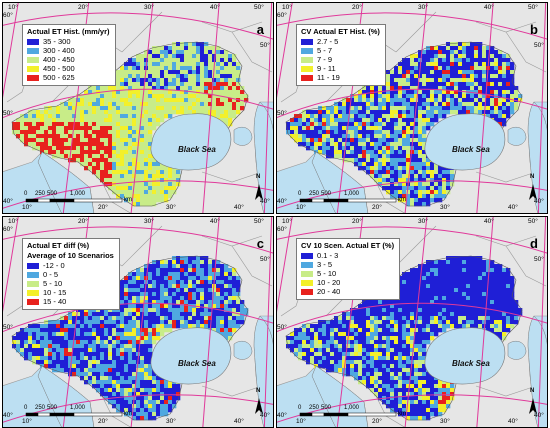 The image size is (550, 428). What do you see at coordinates (377, 207) in the screenshot?
I see `graticule-bottom-label: 20°` at bounding box center [377, 207].